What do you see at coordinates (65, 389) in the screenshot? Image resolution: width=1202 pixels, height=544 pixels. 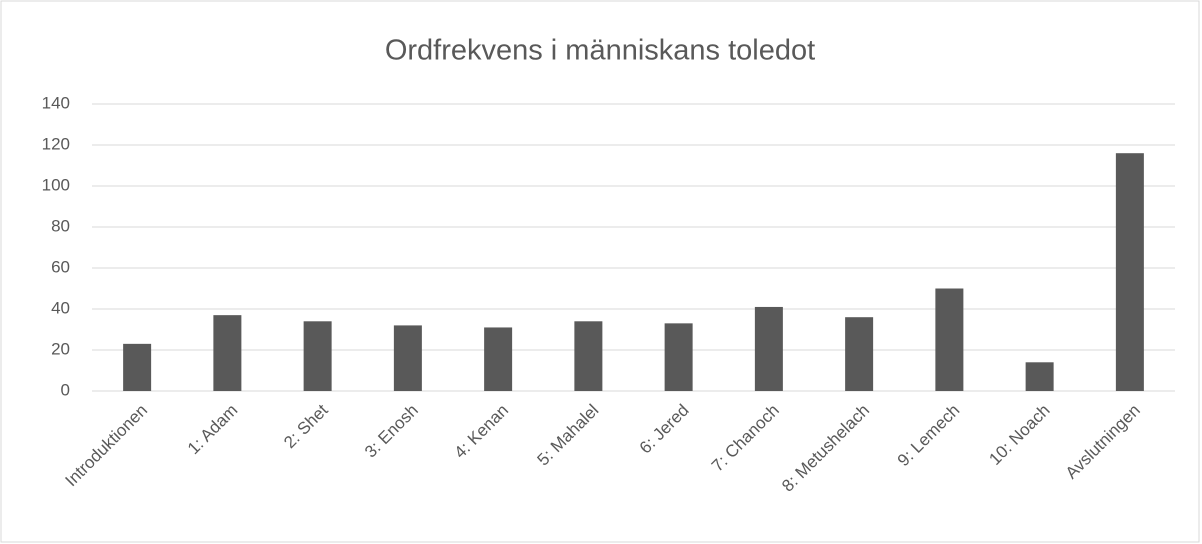 I see `y-tick-label: 0` at bounding box center [65, 389].